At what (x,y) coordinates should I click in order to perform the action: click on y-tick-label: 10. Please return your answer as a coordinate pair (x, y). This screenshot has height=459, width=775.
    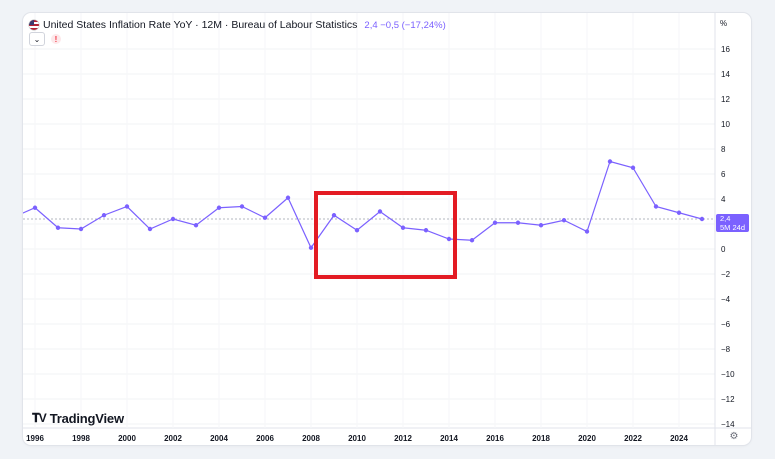
    Looking at the image, I should click on (725, 124).